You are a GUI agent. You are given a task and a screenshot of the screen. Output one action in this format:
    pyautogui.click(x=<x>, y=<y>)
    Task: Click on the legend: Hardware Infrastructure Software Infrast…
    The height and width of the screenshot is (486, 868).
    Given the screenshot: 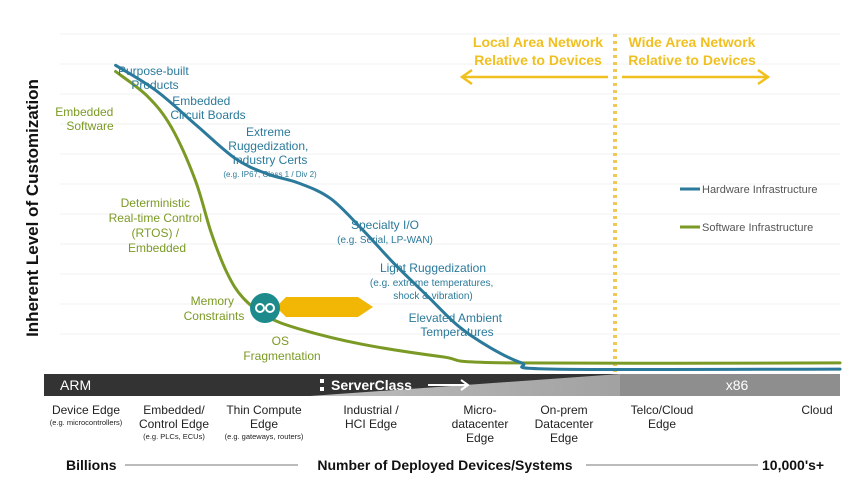 What is the action you would take?
    pyautogui.click(x=749, y=209)
    